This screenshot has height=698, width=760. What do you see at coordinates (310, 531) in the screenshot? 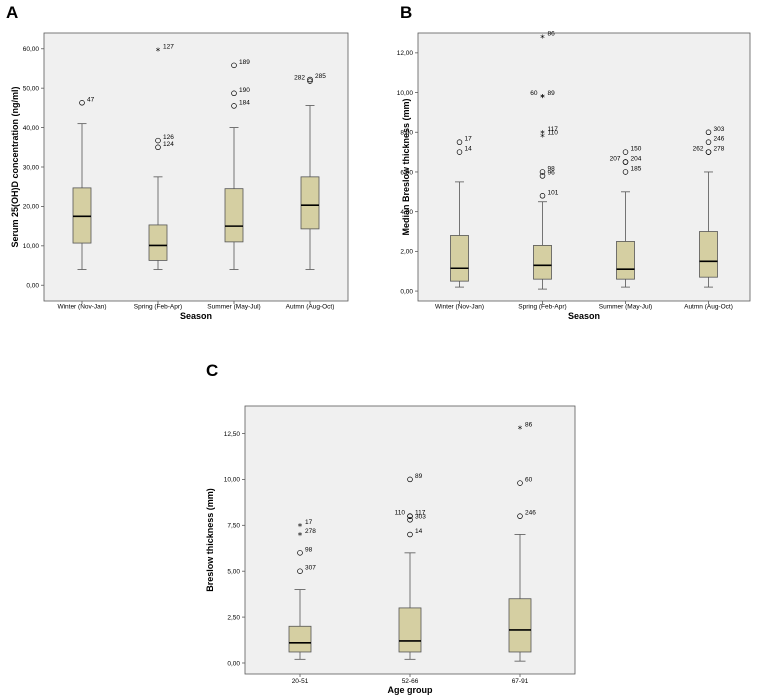
I see `outlier-label: 278` at bounding box center [310, 531].